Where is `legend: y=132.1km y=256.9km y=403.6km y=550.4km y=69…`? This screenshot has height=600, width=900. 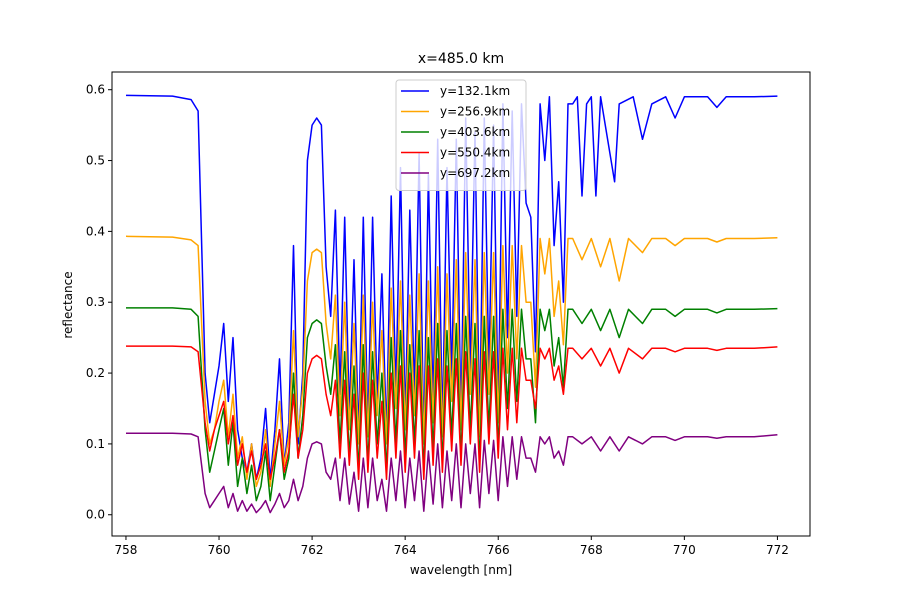 legend: y=132.1km y=256.9km y=403.6km y=550.4km y=69… is located at coordinates (461, 135).